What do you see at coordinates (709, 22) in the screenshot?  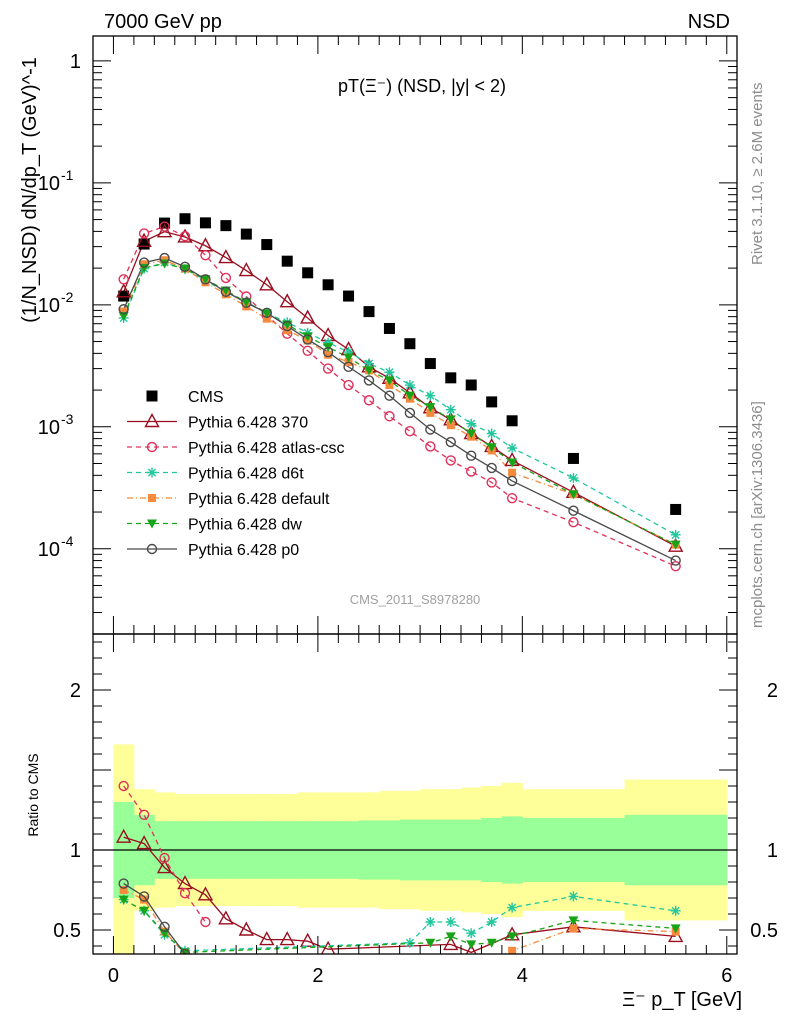 I see `process-label: NSD` at bounding box center [709, 22].